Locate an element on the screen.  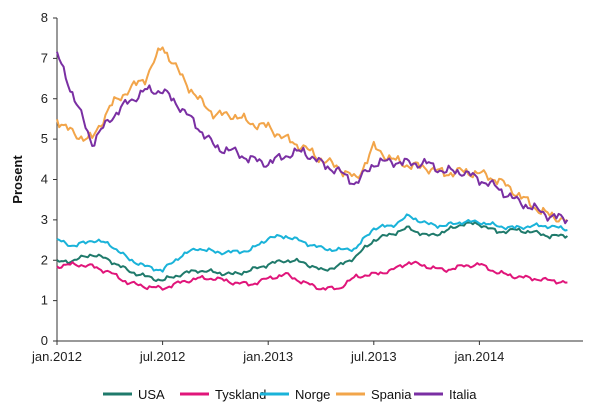
legend-label-tyskland: Tyskland is located at coordinates (240, 394).